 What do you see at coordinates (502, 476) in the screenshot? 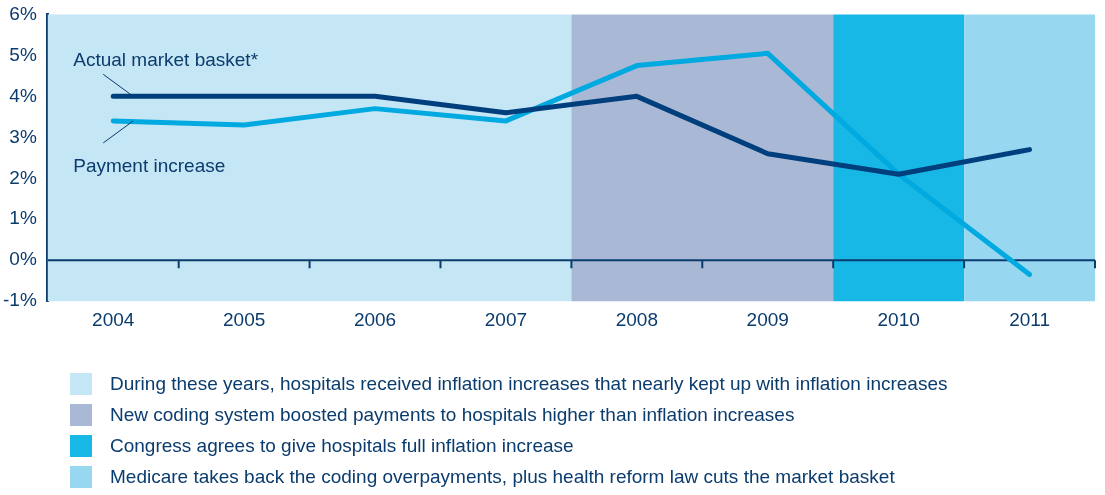
I see `legend-label: Medicare takes back the coding overpayments, plus health reform law cuts the market basket` at bounding box center [502, 476].